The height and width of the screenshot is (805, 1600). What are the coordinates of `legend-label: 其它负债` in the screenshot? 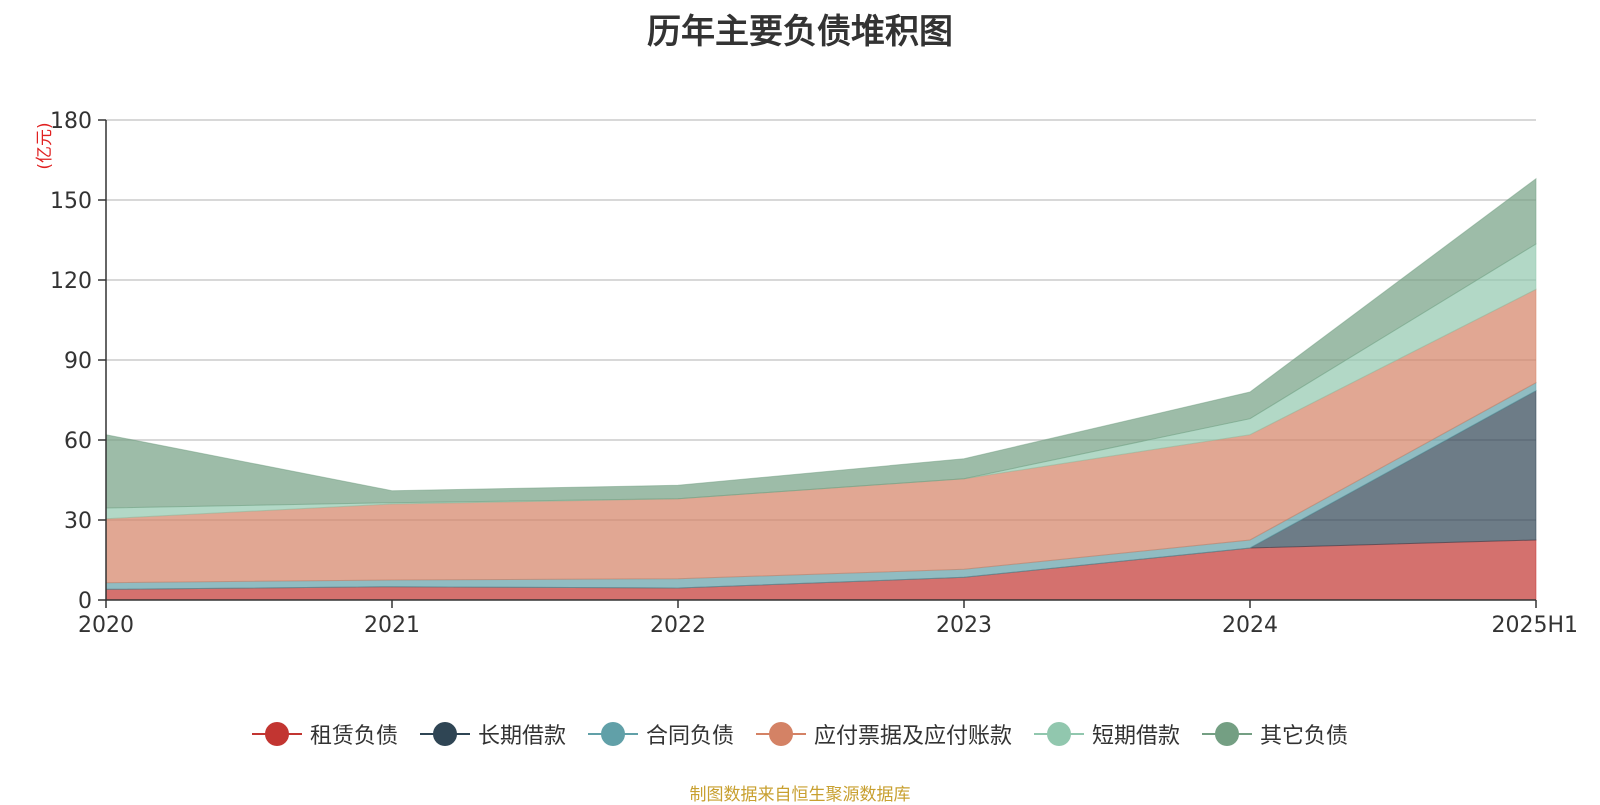 It's located at (1304, 736).